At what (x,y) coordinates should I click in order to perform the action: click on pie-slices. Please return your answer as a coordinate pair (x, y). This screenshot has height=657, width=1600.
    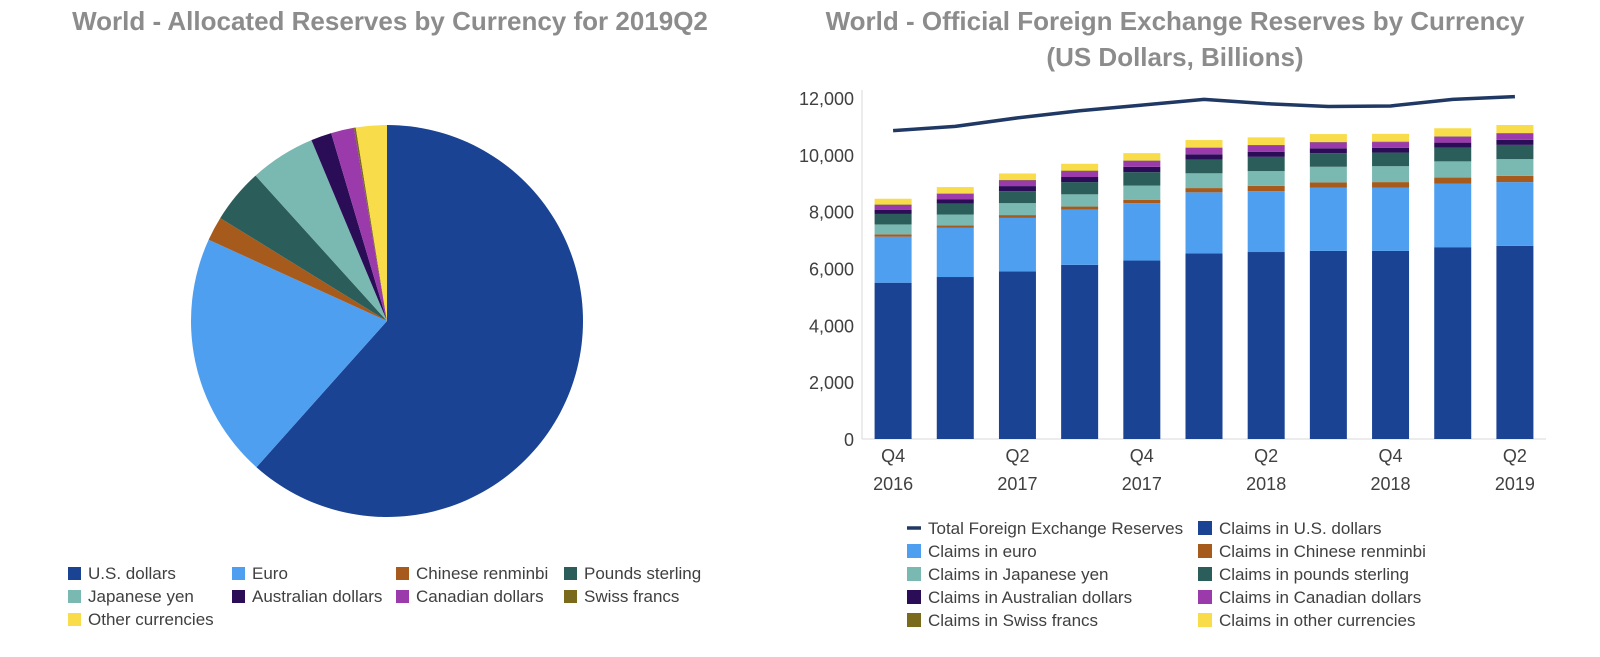
    Looking at the image, I should click on (387, 321).